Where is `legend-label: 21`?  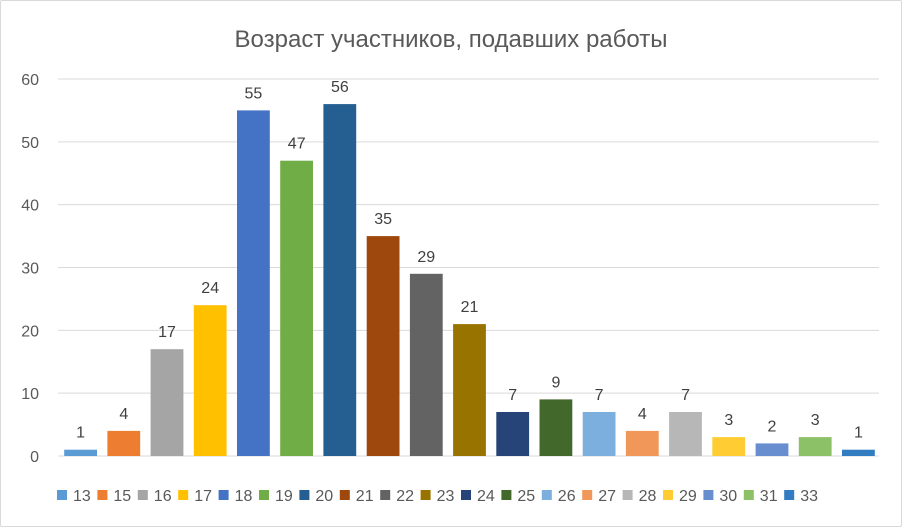
legend-label: 21 is located at coordinates (365, 496).